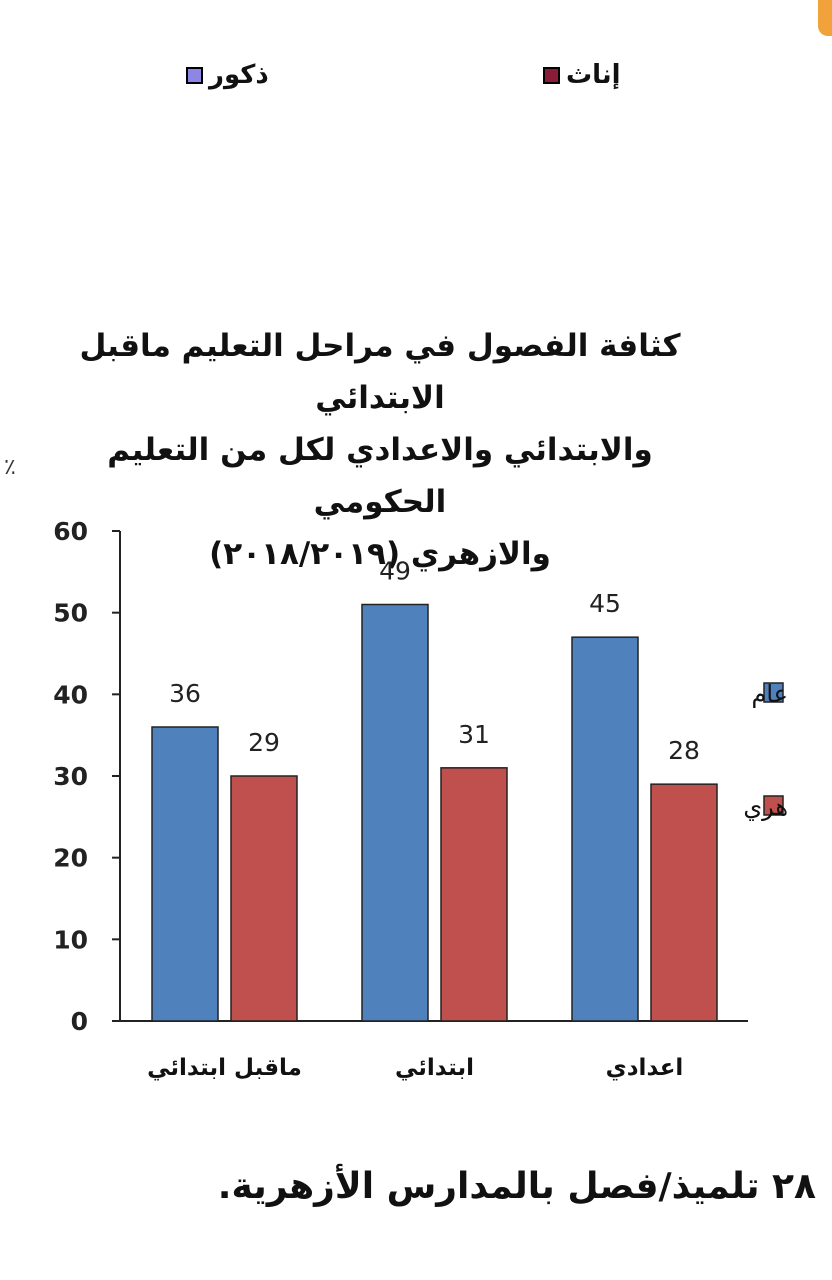 This screenshot has height=1280, width=832. I want to click on data-label: 29, so click(264, 742).